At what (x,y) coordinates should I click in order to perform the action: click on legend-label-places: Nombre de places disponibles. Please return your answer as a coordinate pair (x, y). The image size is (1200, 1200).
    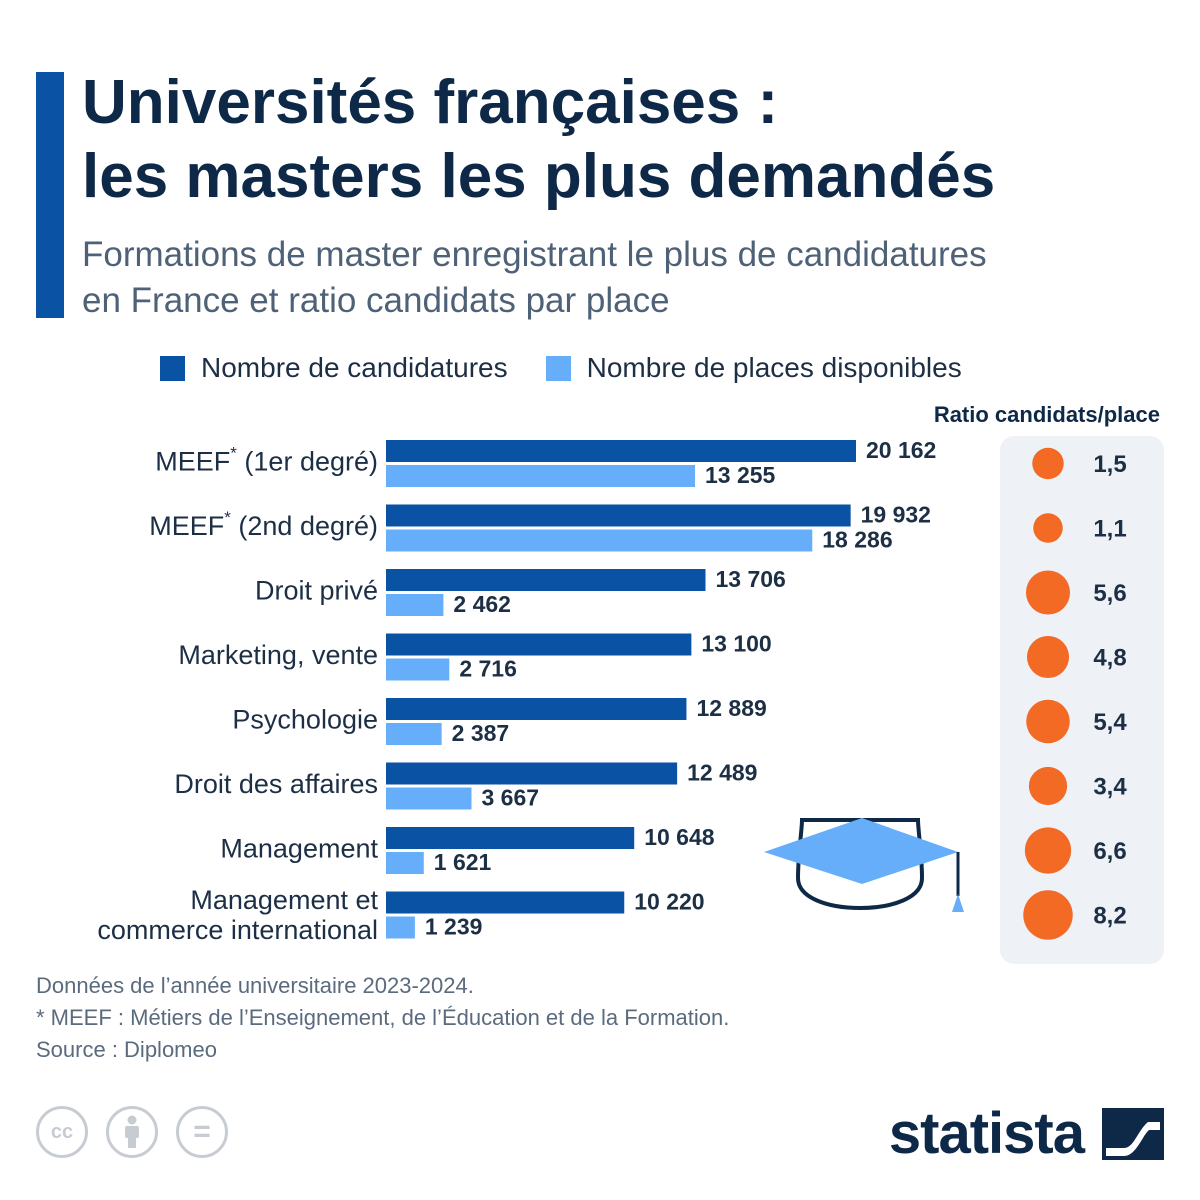
    Looking at the image, I should click on (774, 367).